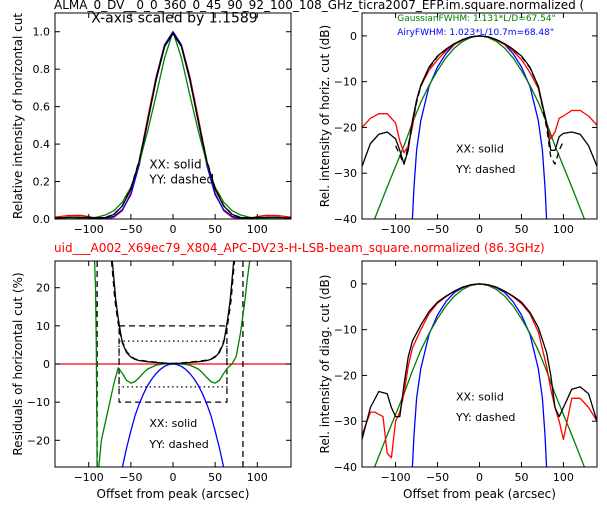 Image resolution: width=607 pixels, height=511 pixels. Describe the element at coordinates (18, 116) in the screenshot. I see `y-axis-label: Relative intensity of horizontal cut` at that location.